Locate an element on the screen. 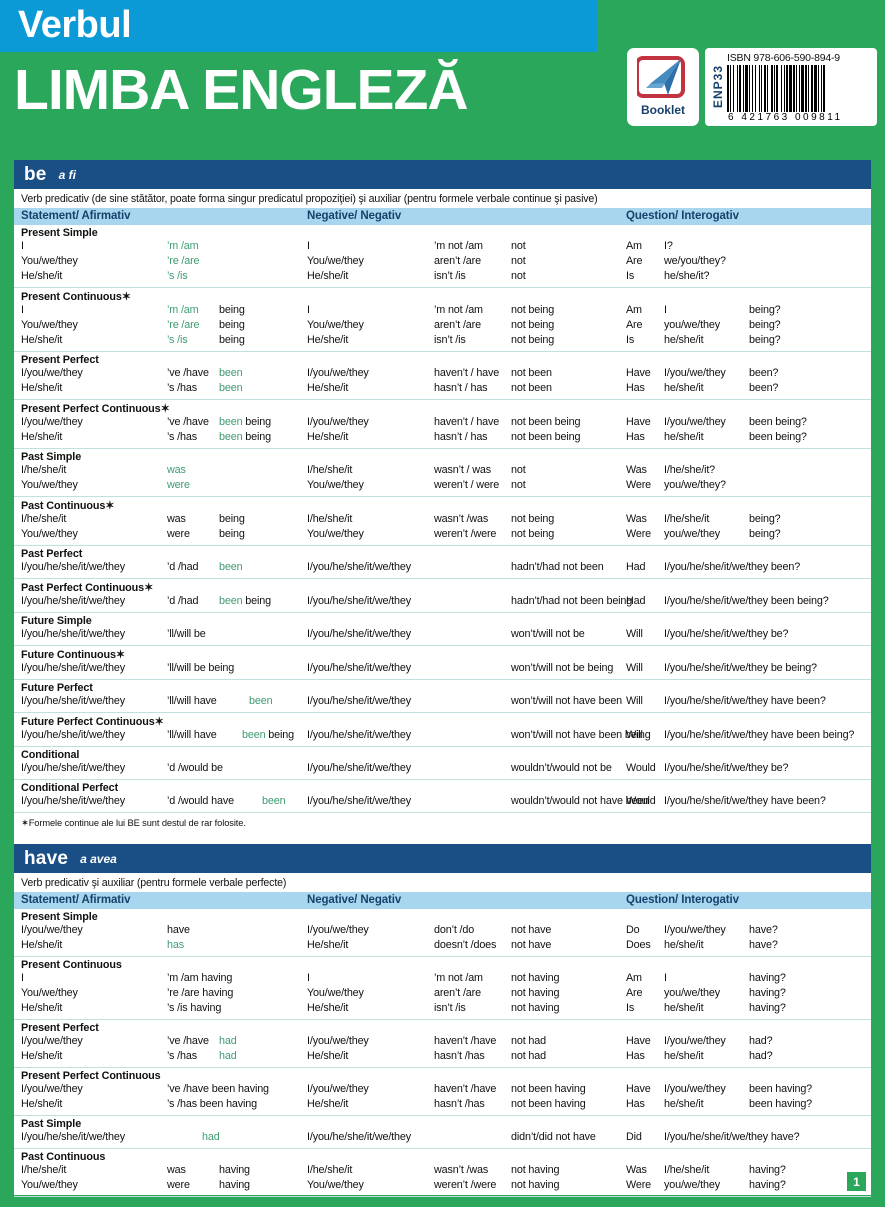 The width and height of the screenshot is (885, 1207). barcode-bars is located at coordinates (800, 88).